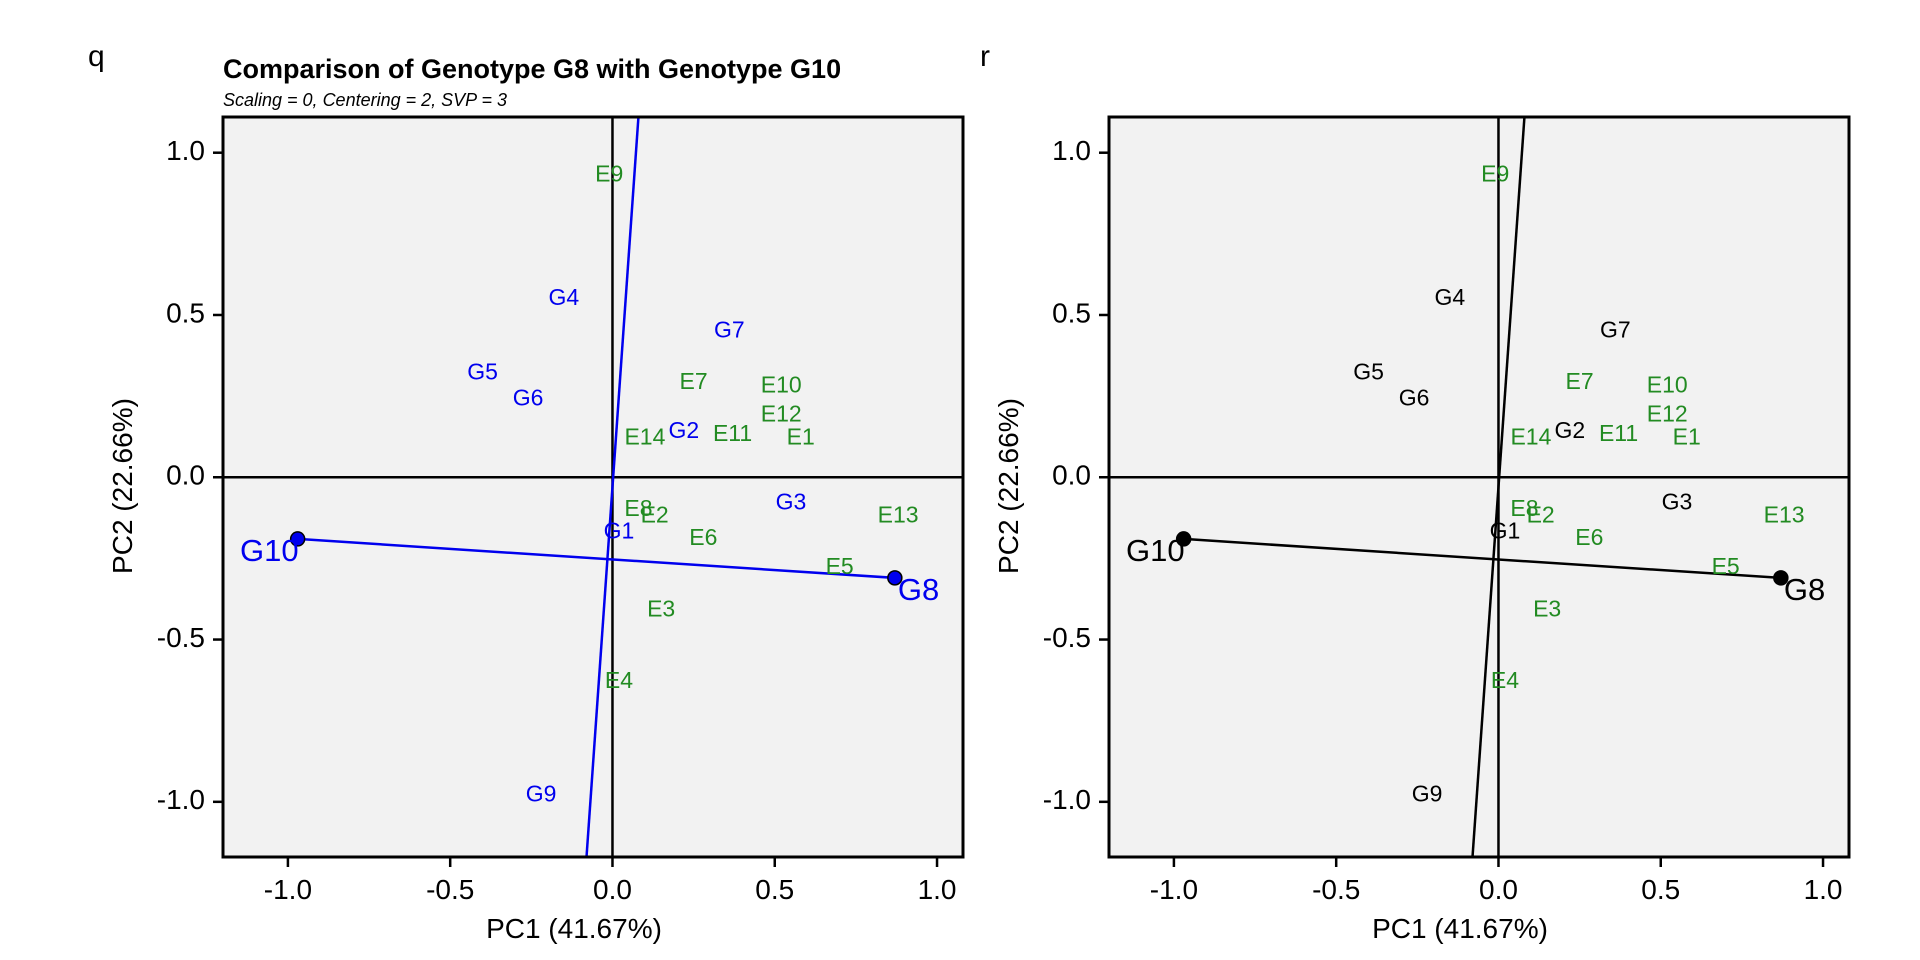 Image resolution: width=1920 pixels, height=960 pixels. I want to click on panel-letter: r, so click(985, 56).